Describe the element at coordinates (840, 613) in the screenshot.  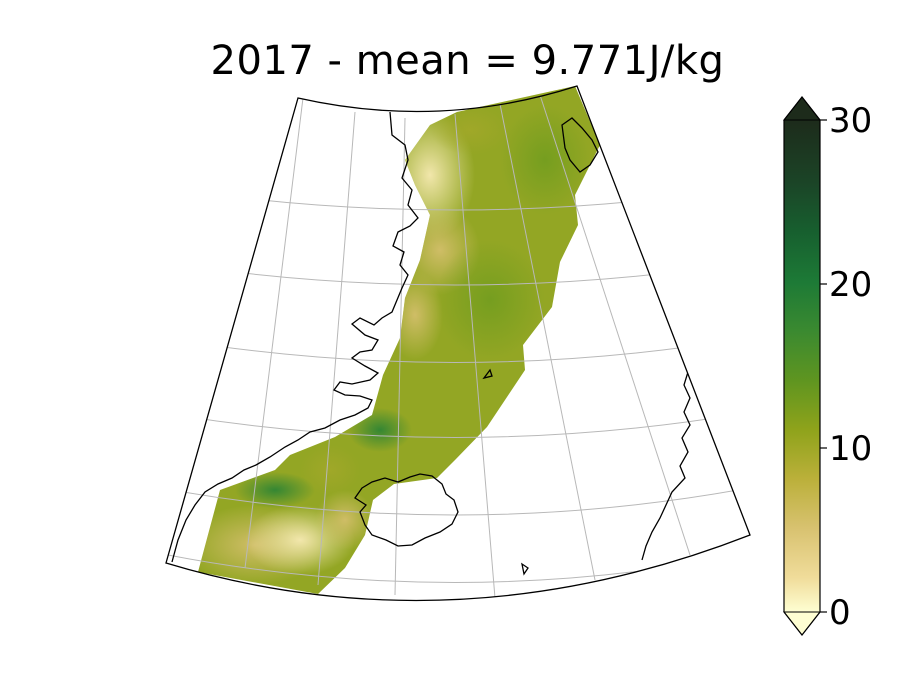
I see `colorbar-tick-label: 0` at that location.